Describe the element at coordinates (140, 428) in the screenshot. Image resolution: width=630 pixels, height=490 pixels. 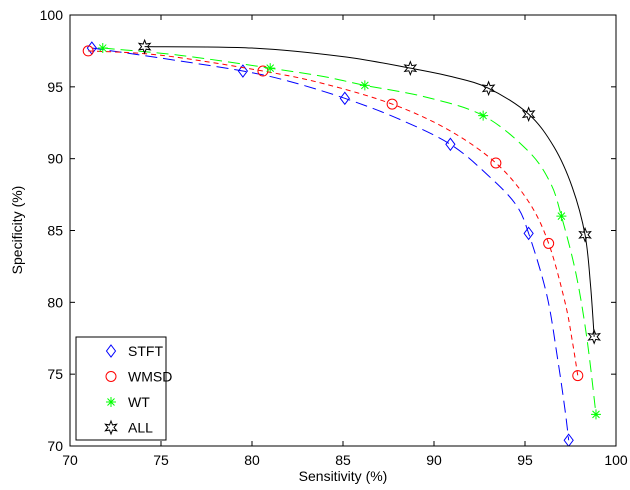
I see `legend-label: ALL` at that location.